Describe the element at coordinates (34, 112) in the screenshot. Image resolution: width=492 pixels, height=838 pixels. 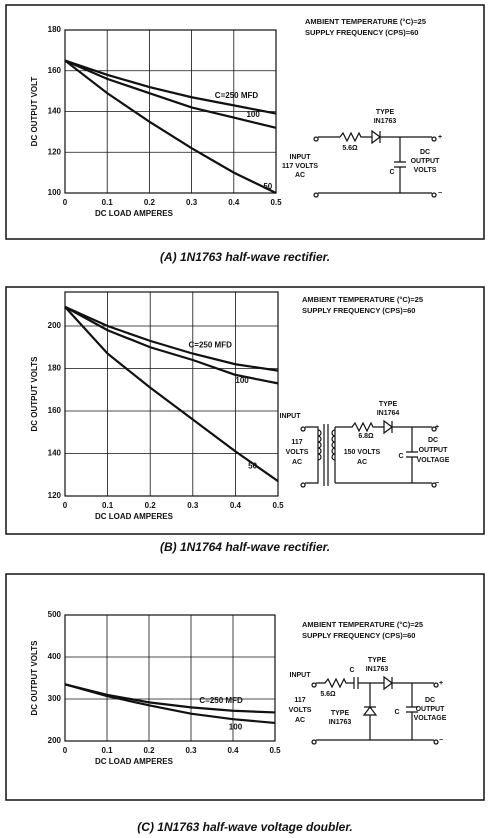
I see `y-axis-label: DC OUTPUT VOLT` at that location.